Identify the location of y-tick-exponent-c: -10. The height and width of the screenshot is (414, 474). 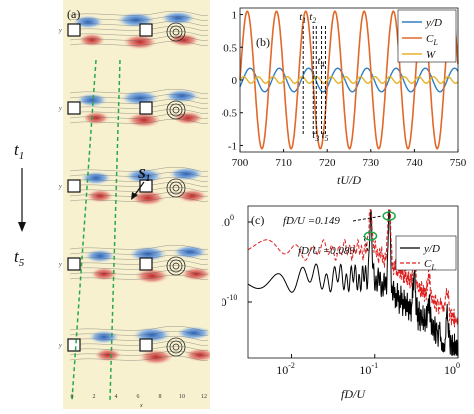
(232, 297).